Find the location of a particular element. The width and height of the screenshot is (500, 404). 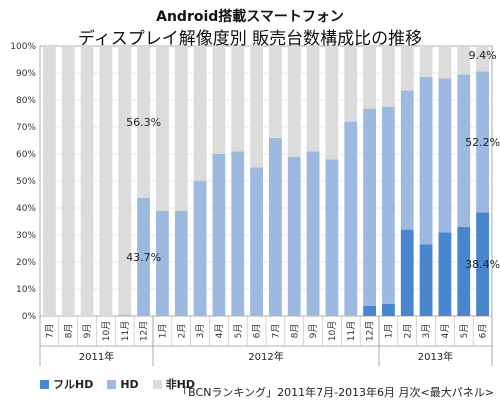

data-label: 9.4% is located at coordinates (483, 55).